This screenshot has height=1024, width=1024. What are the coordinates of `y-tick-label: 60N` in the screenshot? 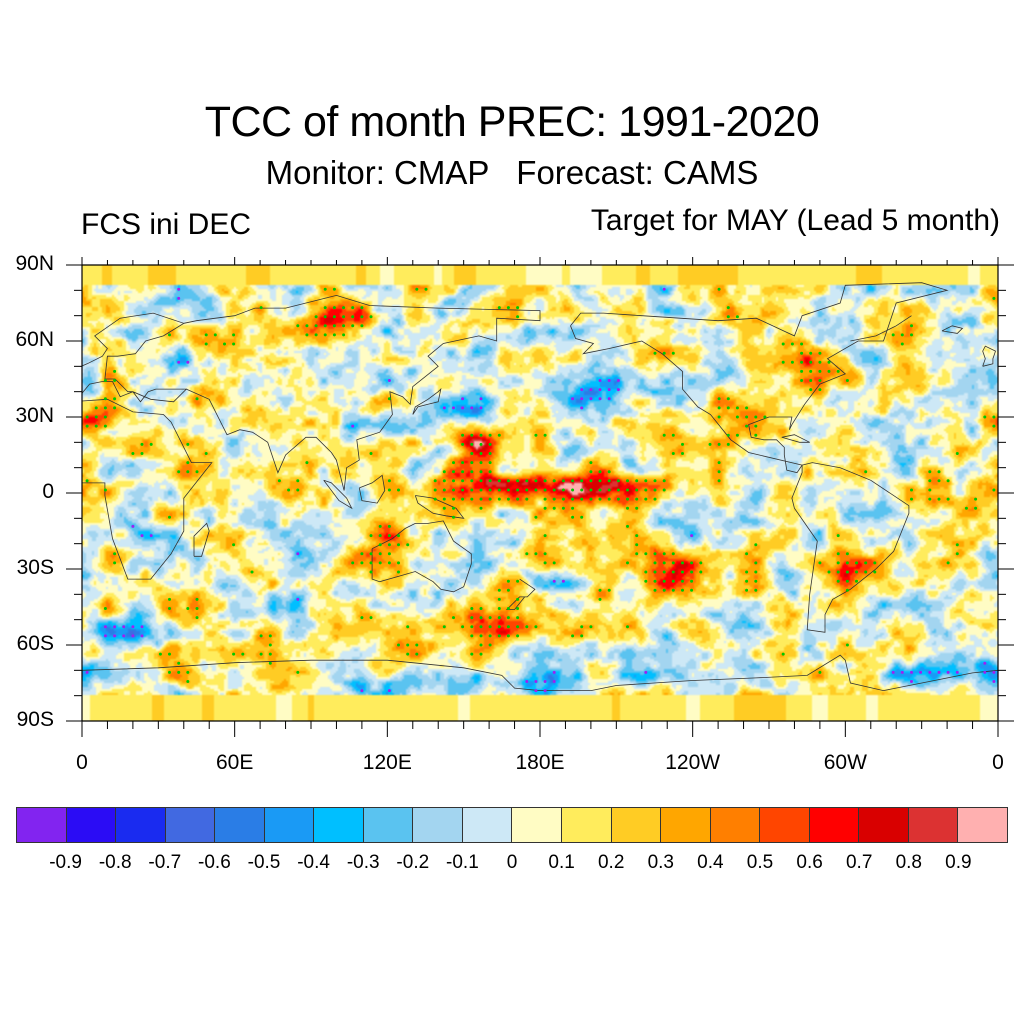 It's located at (34, 339).